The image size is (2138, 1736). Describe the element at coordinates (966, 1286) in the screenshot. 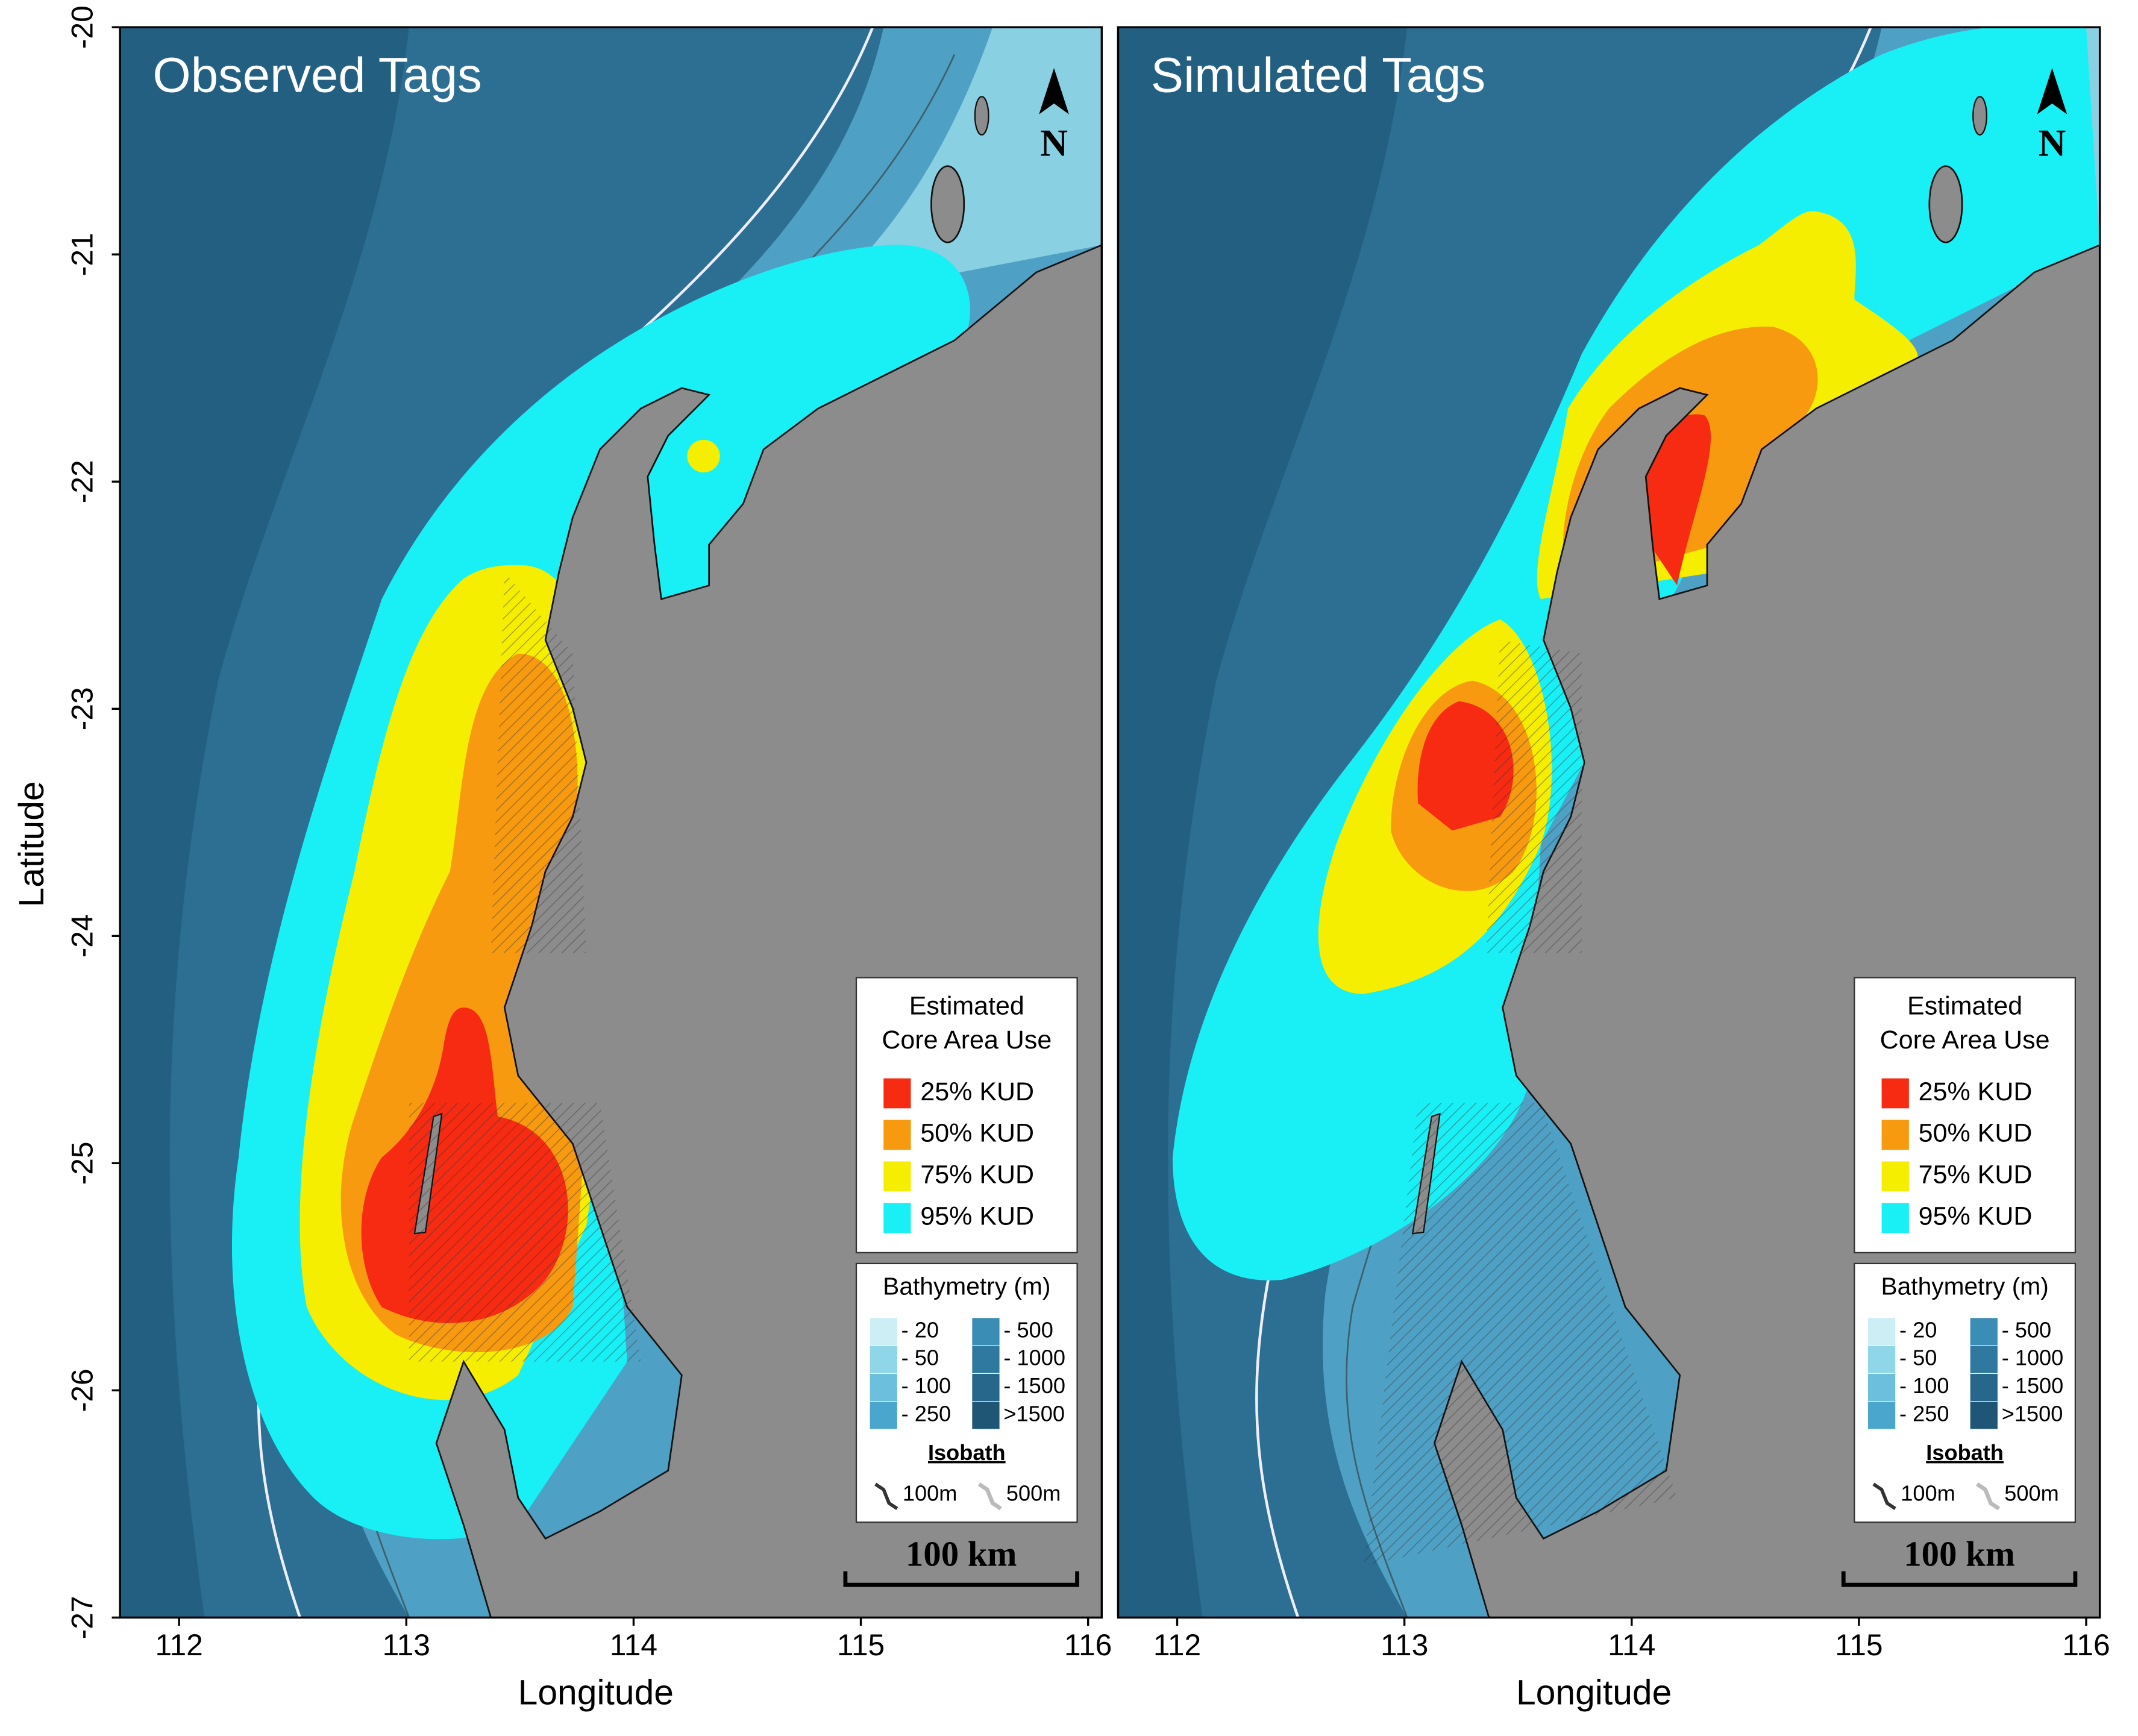

I see `legend-title: Bathymetry (m)` at that location.